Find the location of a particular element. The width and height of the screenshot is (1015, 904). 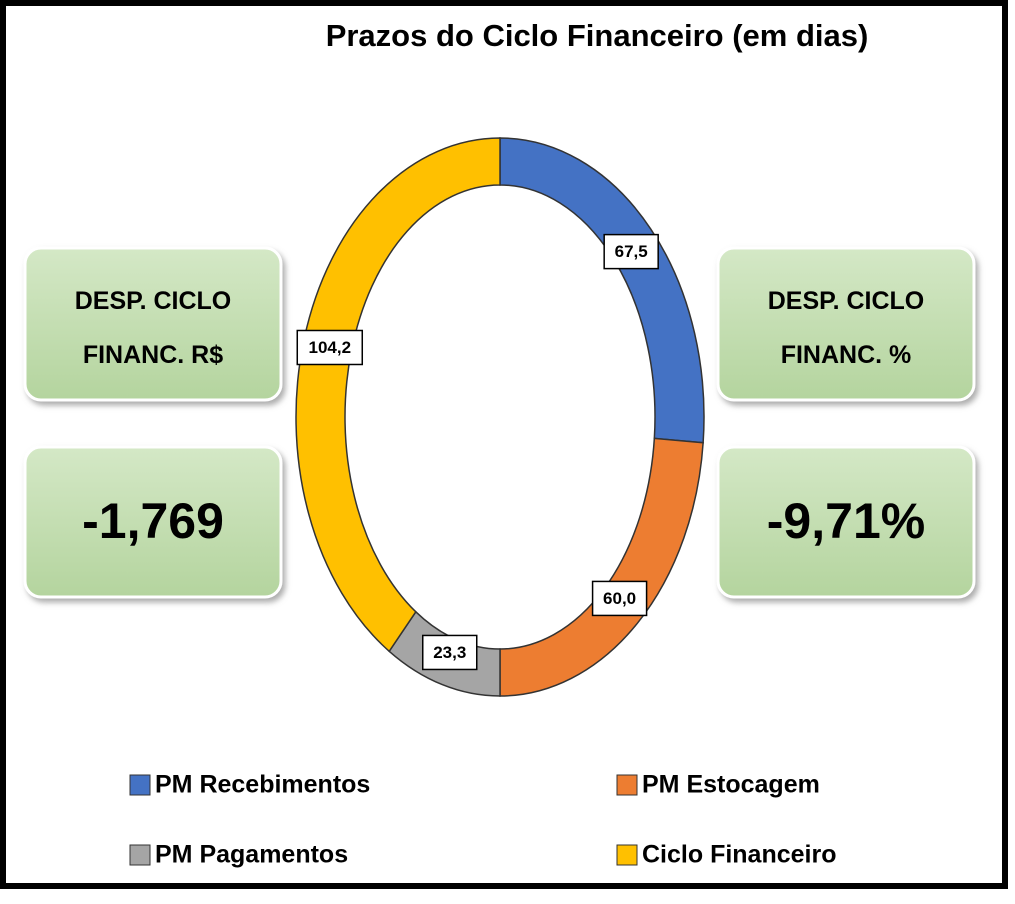

legend-label: PM Recebimentos is located at coordinates (262, 785).